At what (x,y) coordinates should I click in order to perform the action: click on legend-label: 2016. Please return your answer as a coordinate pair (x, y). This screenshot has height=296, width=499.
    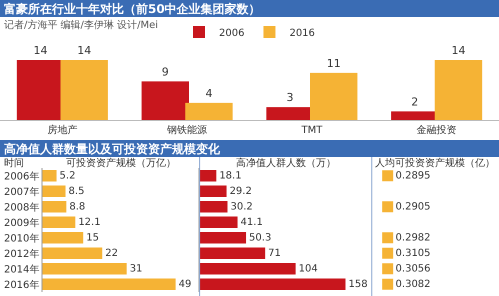
    Looking at the image, I should click on (302, 33).